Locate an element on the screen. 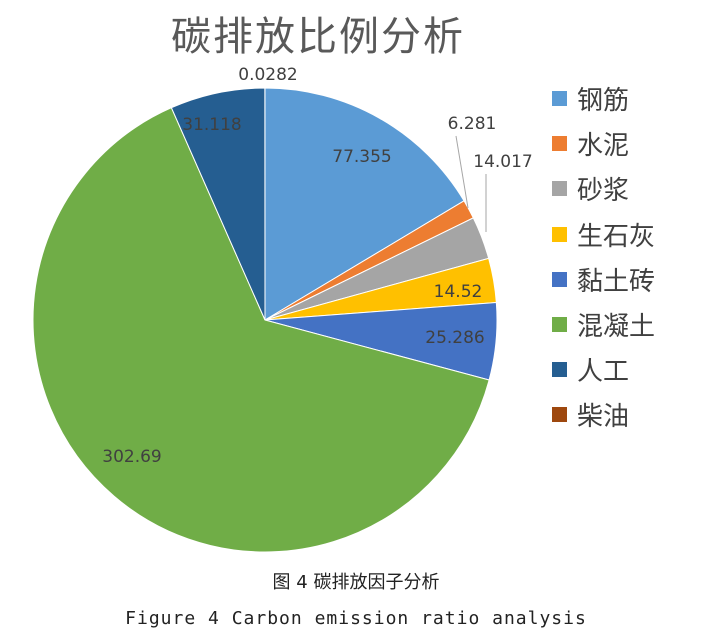  legend-label: 柴油 is located at coordinates (603, 417).